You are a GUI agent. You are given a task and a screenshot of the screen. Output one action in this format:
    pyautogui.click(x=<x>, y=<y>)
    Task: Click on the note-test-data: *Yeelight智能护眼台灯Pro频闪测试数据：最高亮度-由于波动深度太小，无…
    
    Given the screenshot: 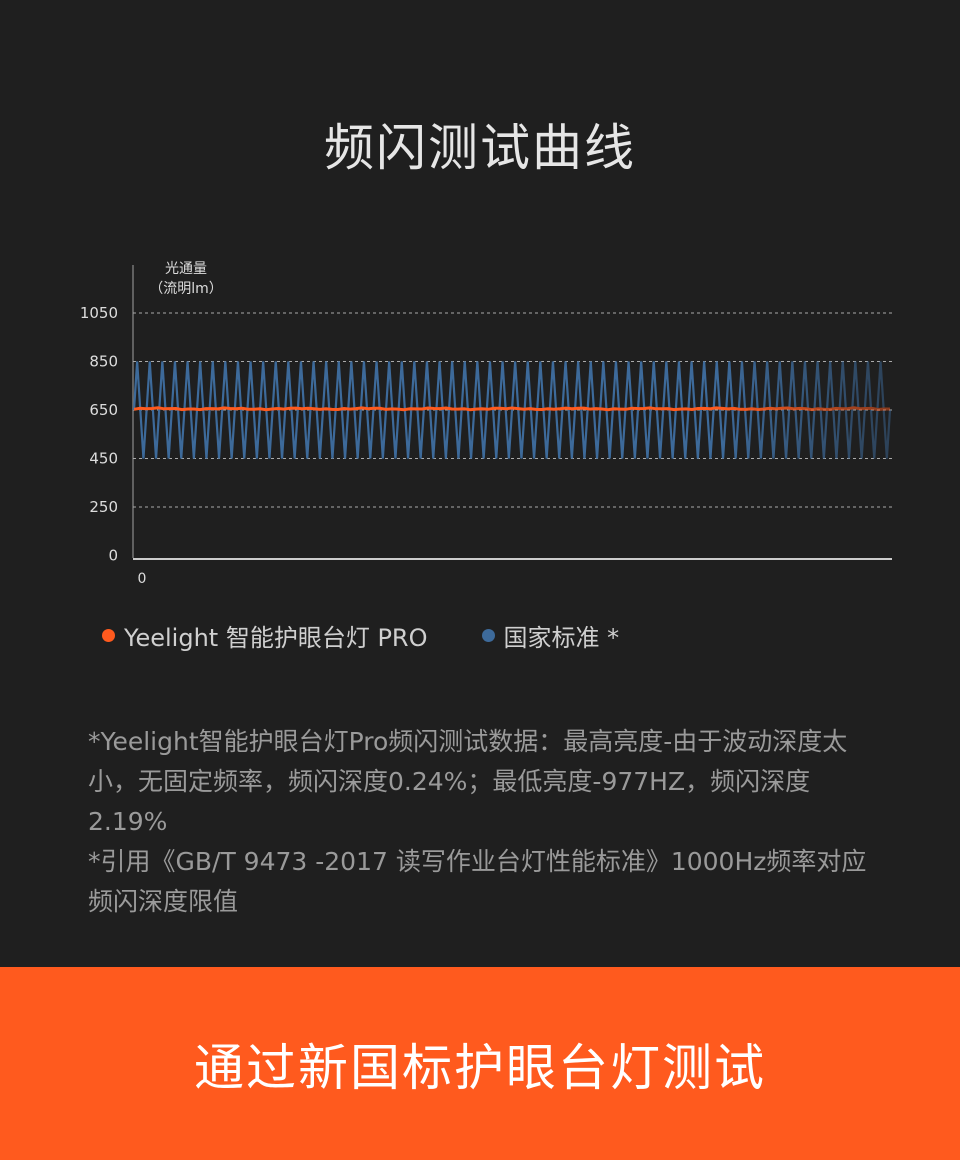 What is the action you would take?
    pyautogui.click(x=468, y=781)
    